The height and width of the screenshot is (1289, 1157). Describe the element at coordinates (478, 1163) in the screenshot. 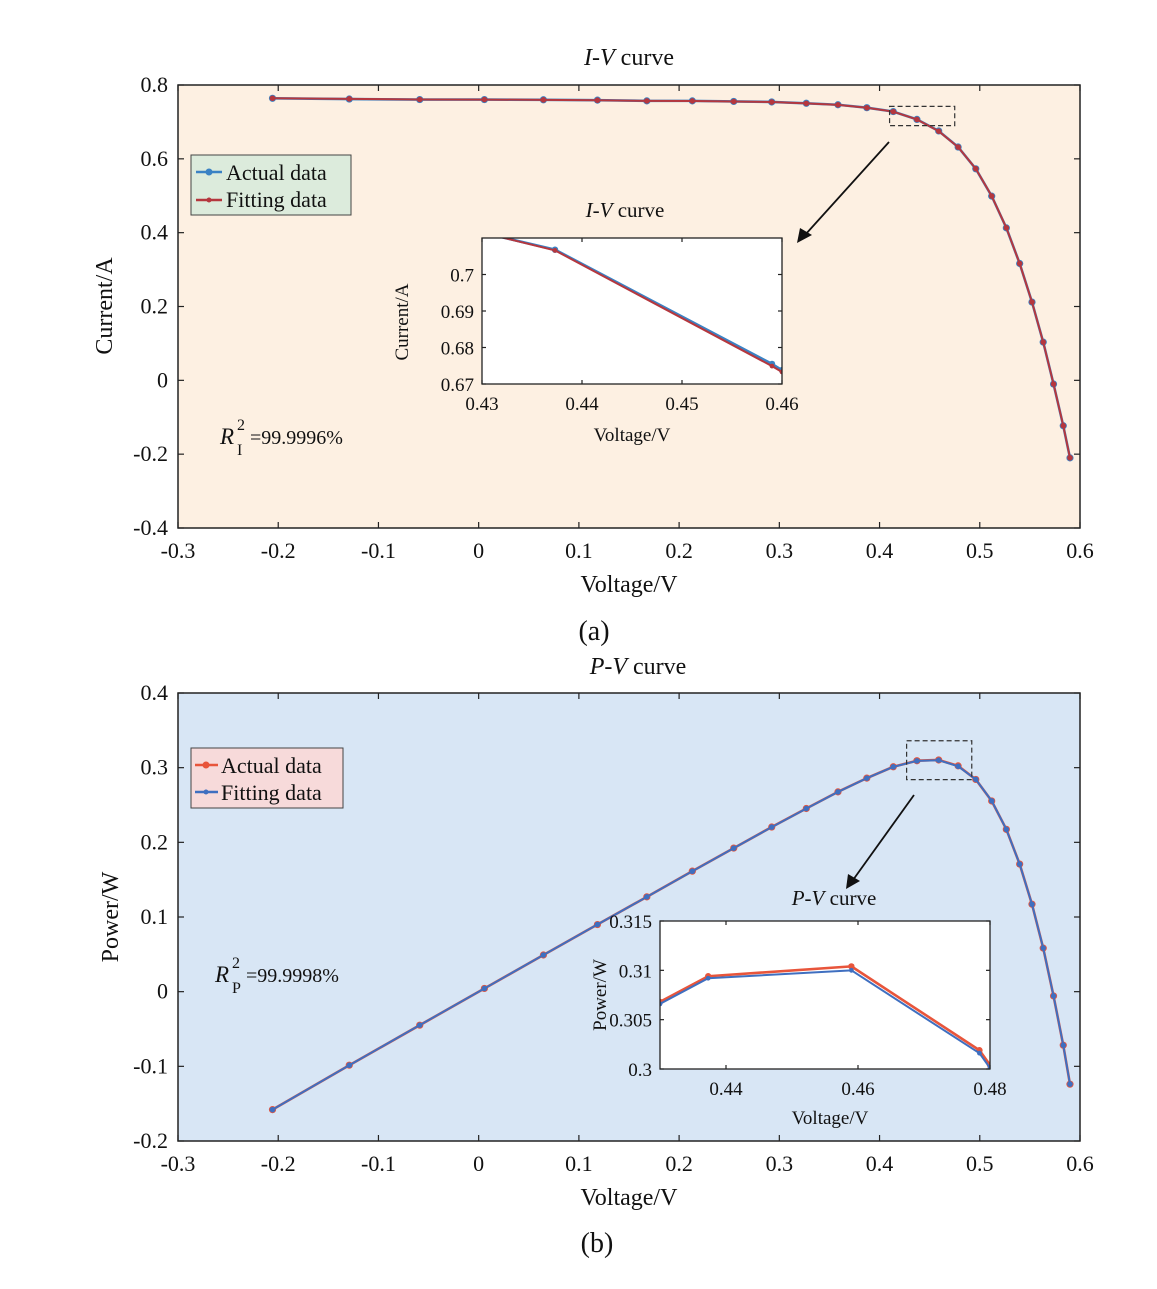

I see `plot-b-xtick-label: 0` at that location.